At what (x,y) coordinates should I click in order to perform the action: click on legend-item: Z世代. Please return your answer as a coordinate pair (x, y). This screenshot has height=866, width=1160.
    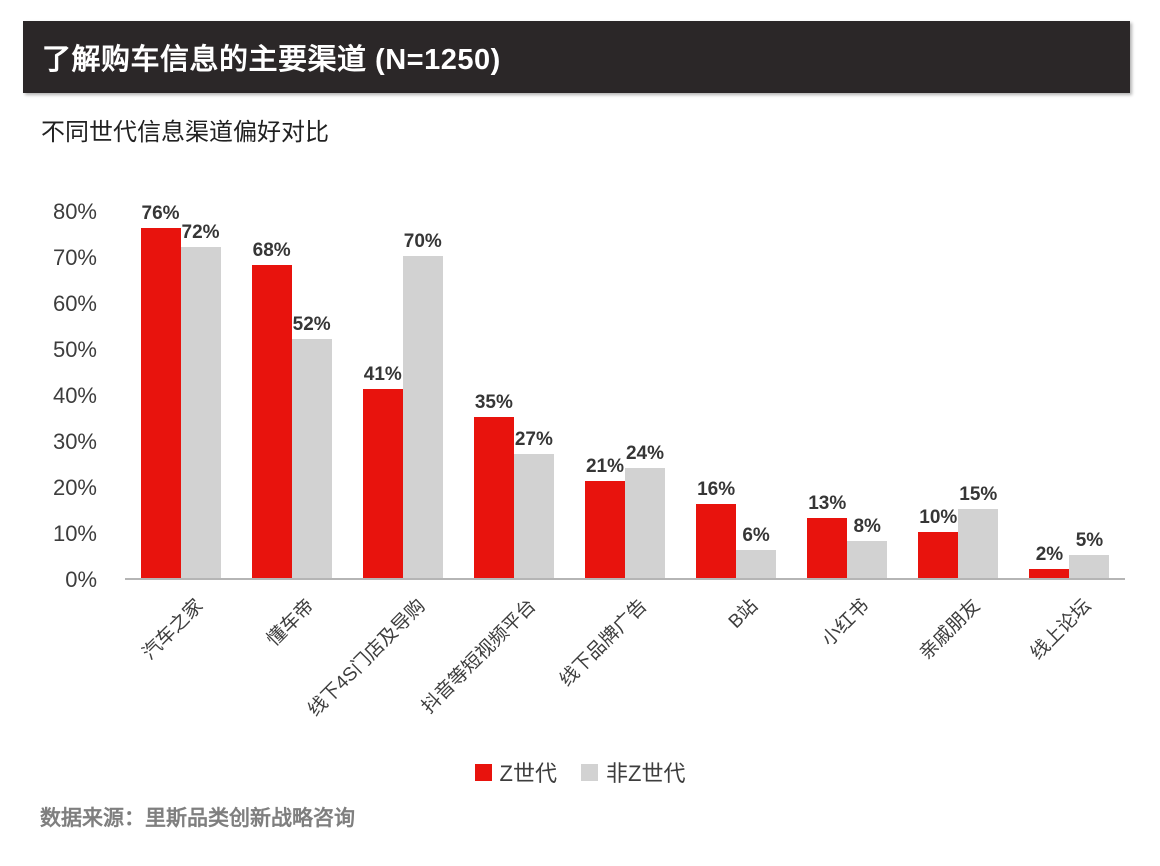
    Looking at the image, I should click on (515, 772).